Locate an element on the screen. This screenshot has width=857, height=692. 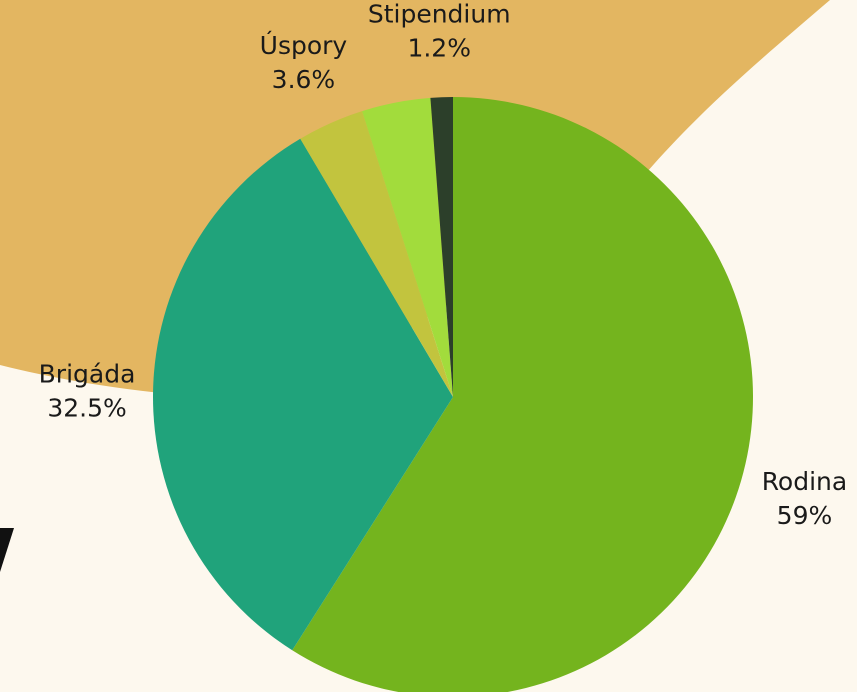
slice-label: Rodina is located at coordinates (805, 481).